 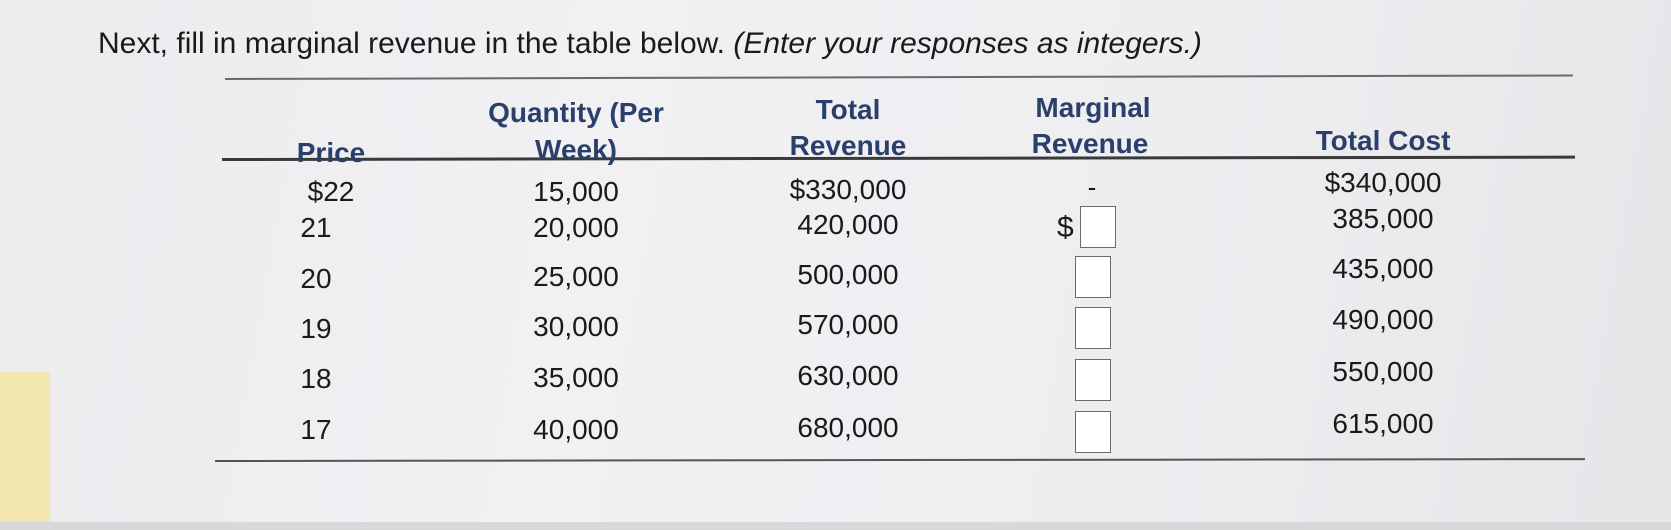 What do you see at coordinates (1383, 371) in the screenshot?
I see `row-4-total-cost: 550,000` at bounding box center [1383, 371].